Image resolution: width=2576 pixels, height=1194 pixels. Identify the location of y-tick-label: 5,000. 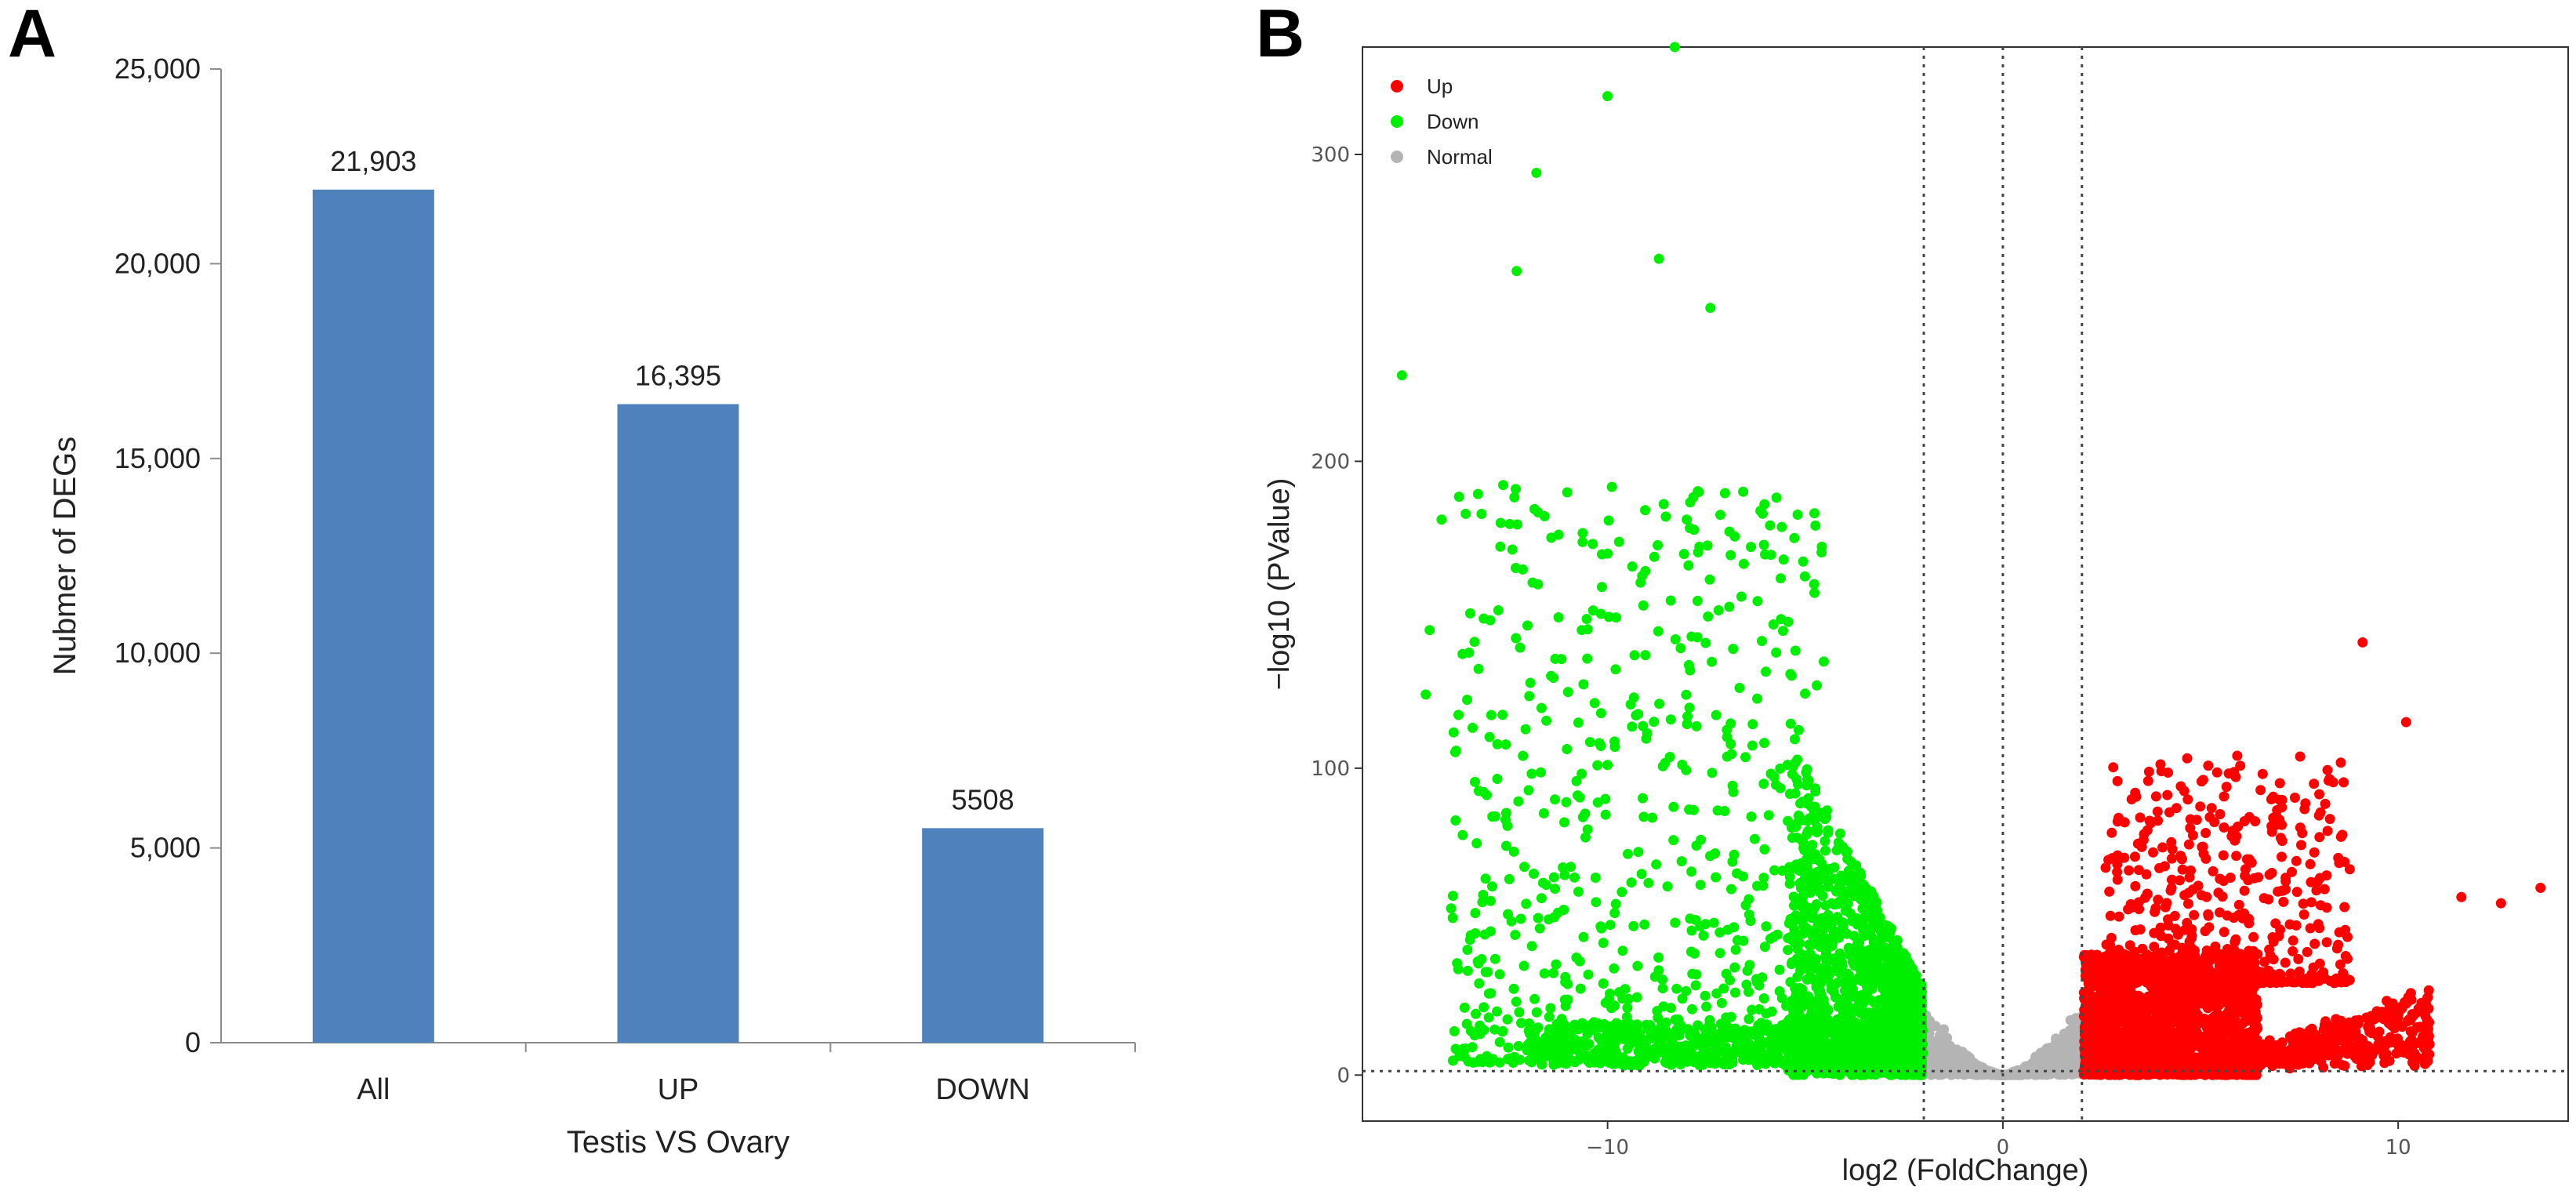
(165, 848).